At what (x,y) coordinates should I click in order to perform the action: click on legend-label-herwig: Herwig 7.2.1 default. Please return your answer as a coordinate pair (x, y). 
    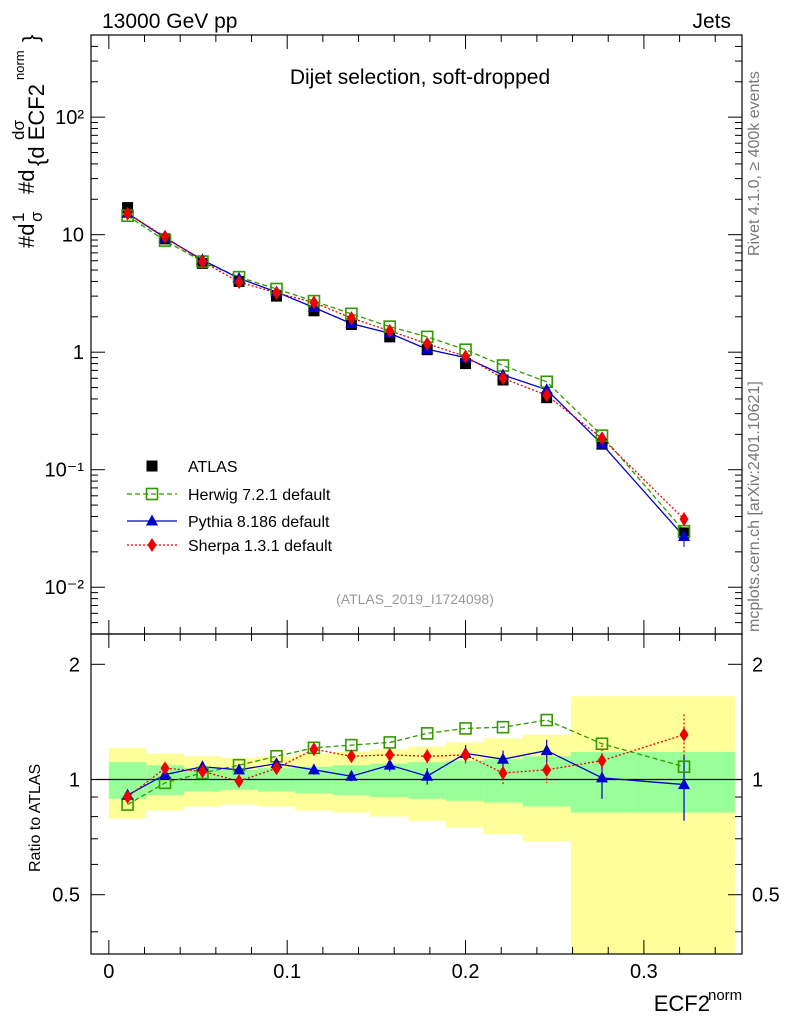
    Looking at the image, I should click on (259, 495).